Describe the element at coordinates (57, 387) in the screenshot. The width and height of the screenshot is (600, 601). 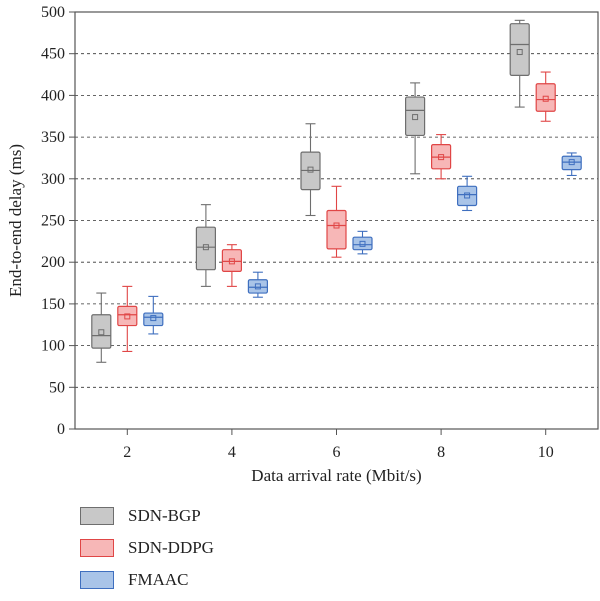
I see `y-tick-label: 50` at that location.